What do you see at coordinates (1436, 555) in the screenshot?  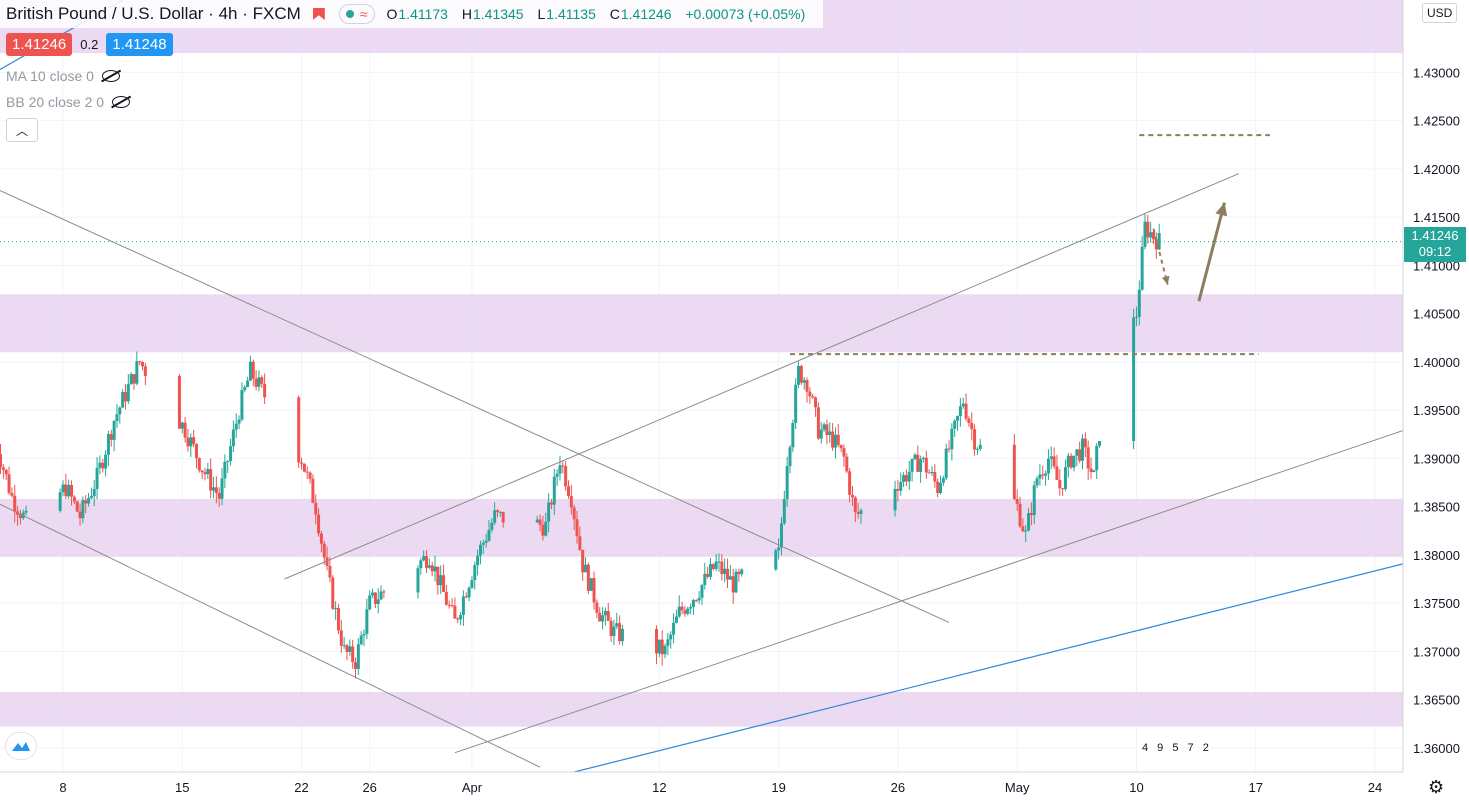 I see `price-tick-label: 1.38000` at bounding box center [1436, 555].